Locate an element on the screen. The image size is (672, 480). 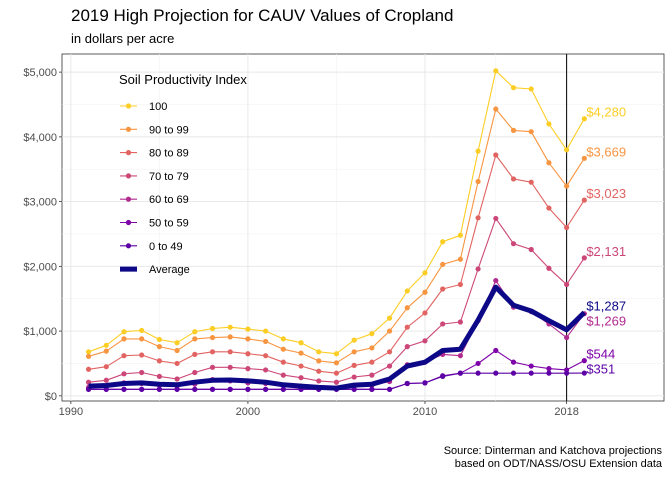
legend-label-0-to-49: 0 to 49 is located at coordinates (166, 247).